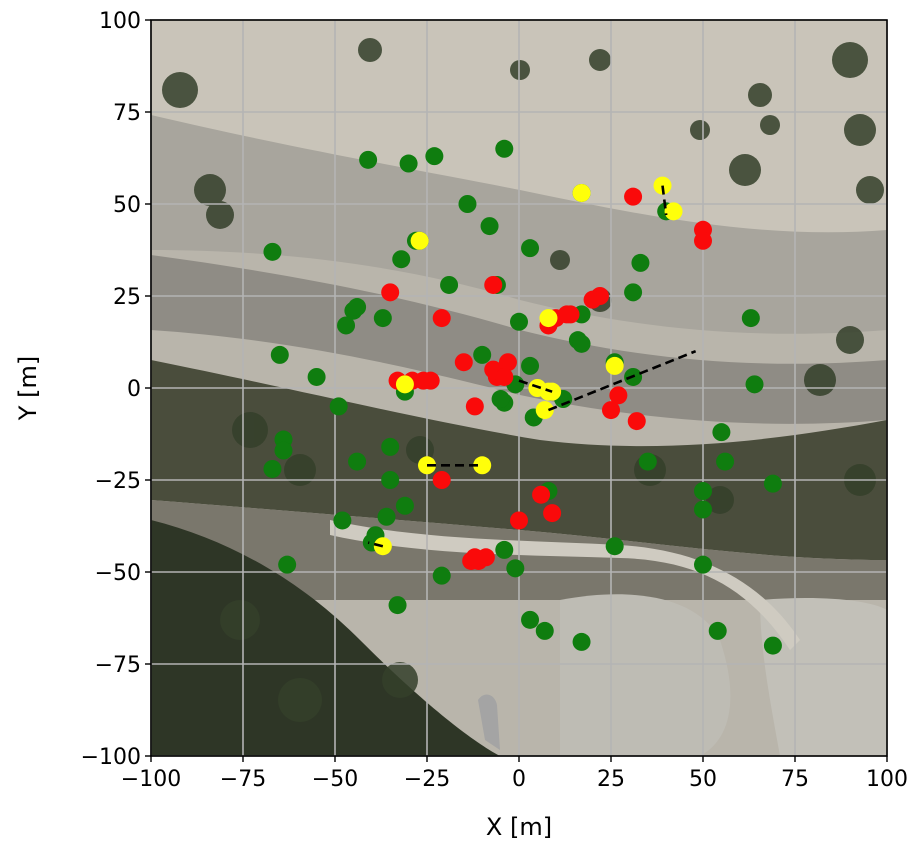  Describe the element at coordinates (118, 665) in the screenshot. I see `y-tick-label: −75` at that location.